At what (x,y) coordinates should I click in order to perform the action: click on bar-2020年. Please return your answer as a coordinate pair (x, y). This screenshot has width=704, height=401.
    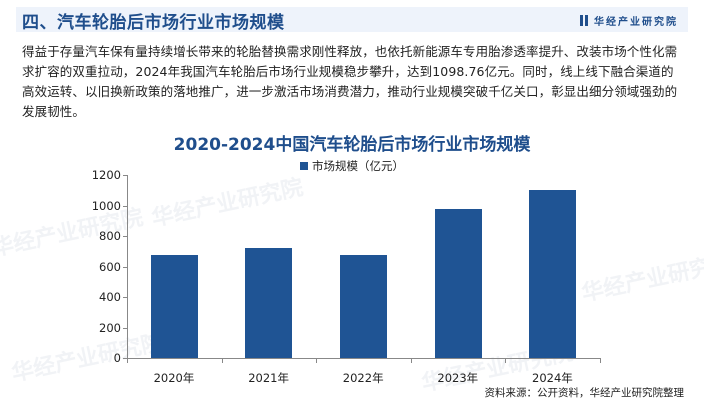
    Looking at the image, I should click on (174, 306).